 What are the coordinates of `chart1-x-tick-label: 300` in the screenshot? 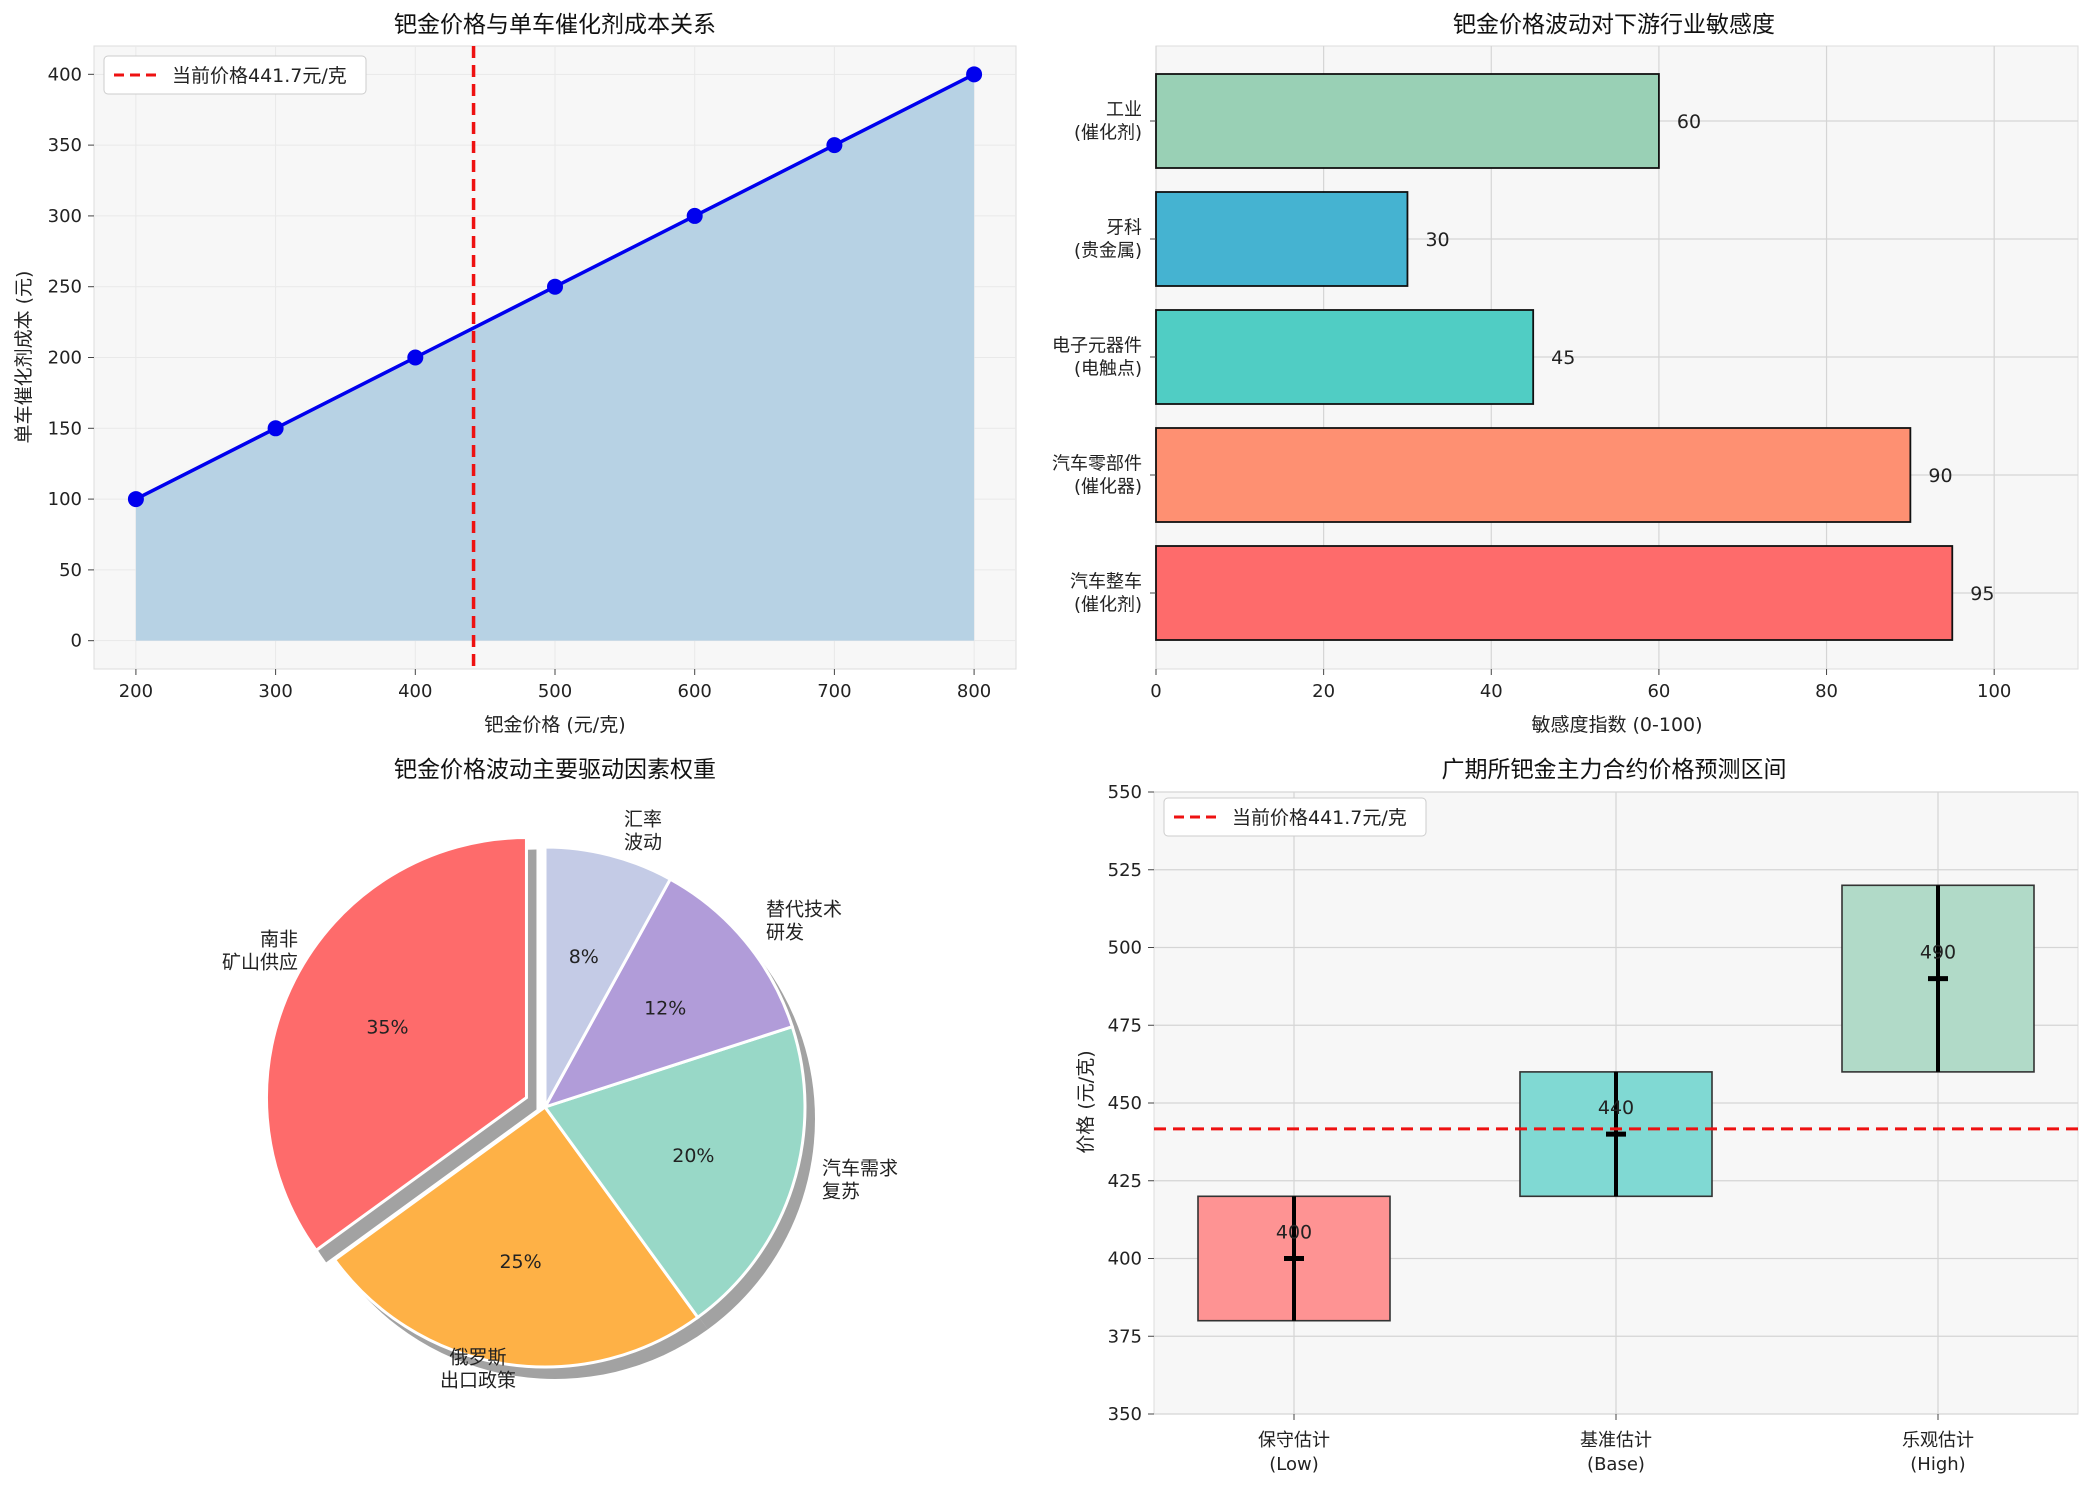 It's located at (275, 691).